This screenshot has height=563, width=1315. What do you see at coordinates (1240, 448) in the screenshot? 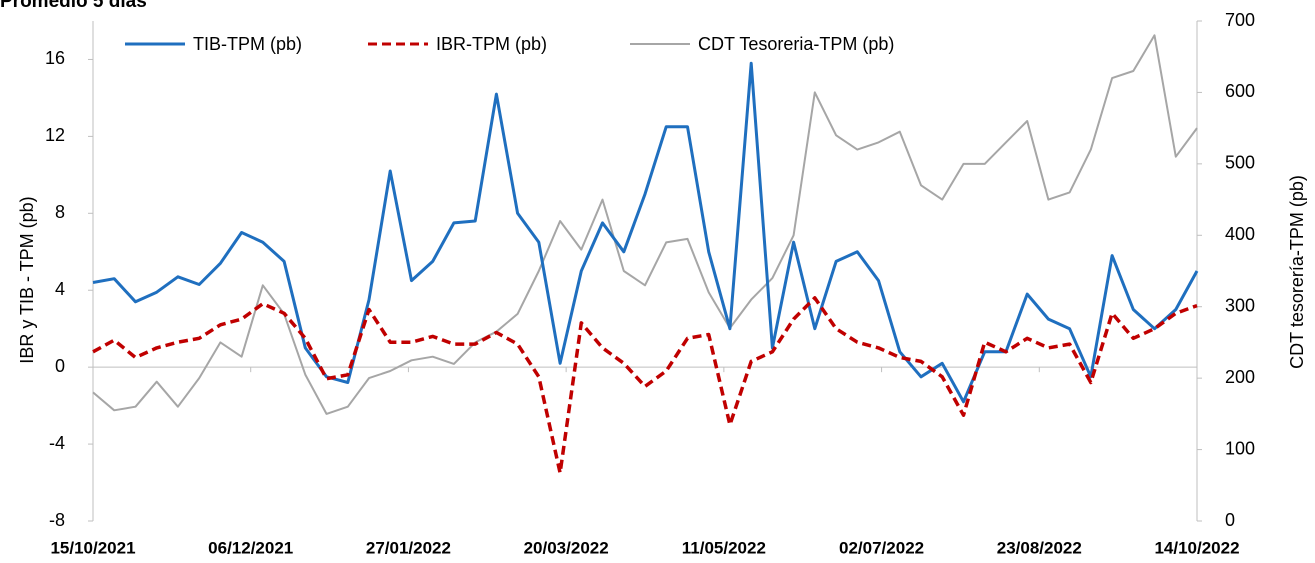
I see `y2-tick-label: 100` at bounding box center [1240, 448].